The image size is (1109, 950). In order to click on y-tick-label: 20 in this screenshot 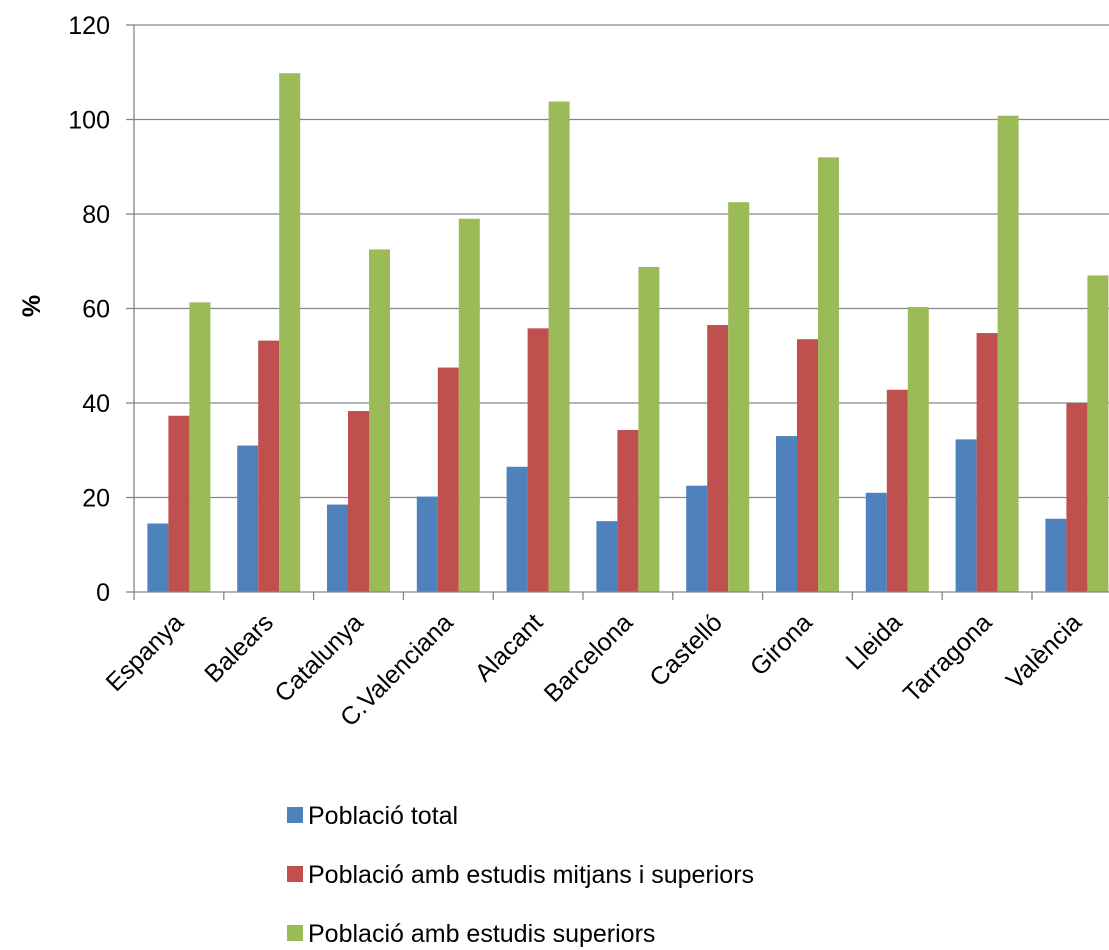, I will do `click(96, 499)`.